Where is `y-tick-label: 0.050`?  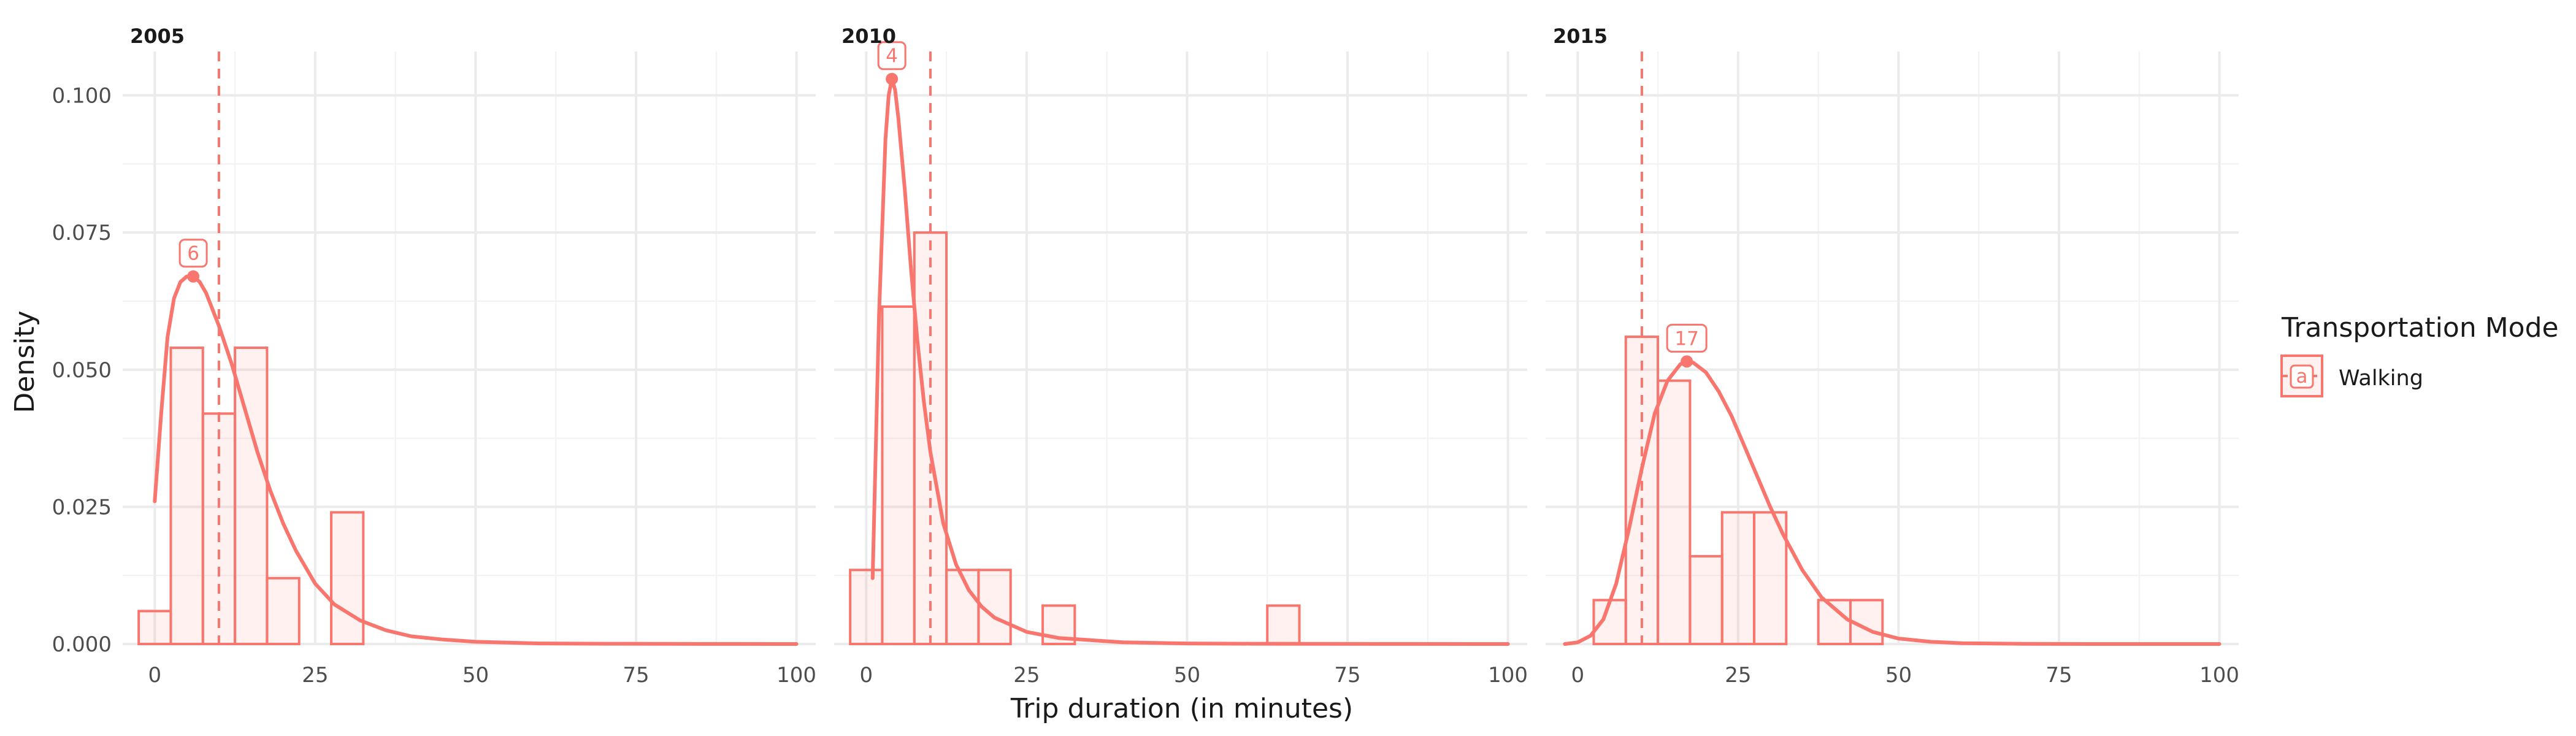 y-tick-label: 0.050 is located at coordinates (82, 370).